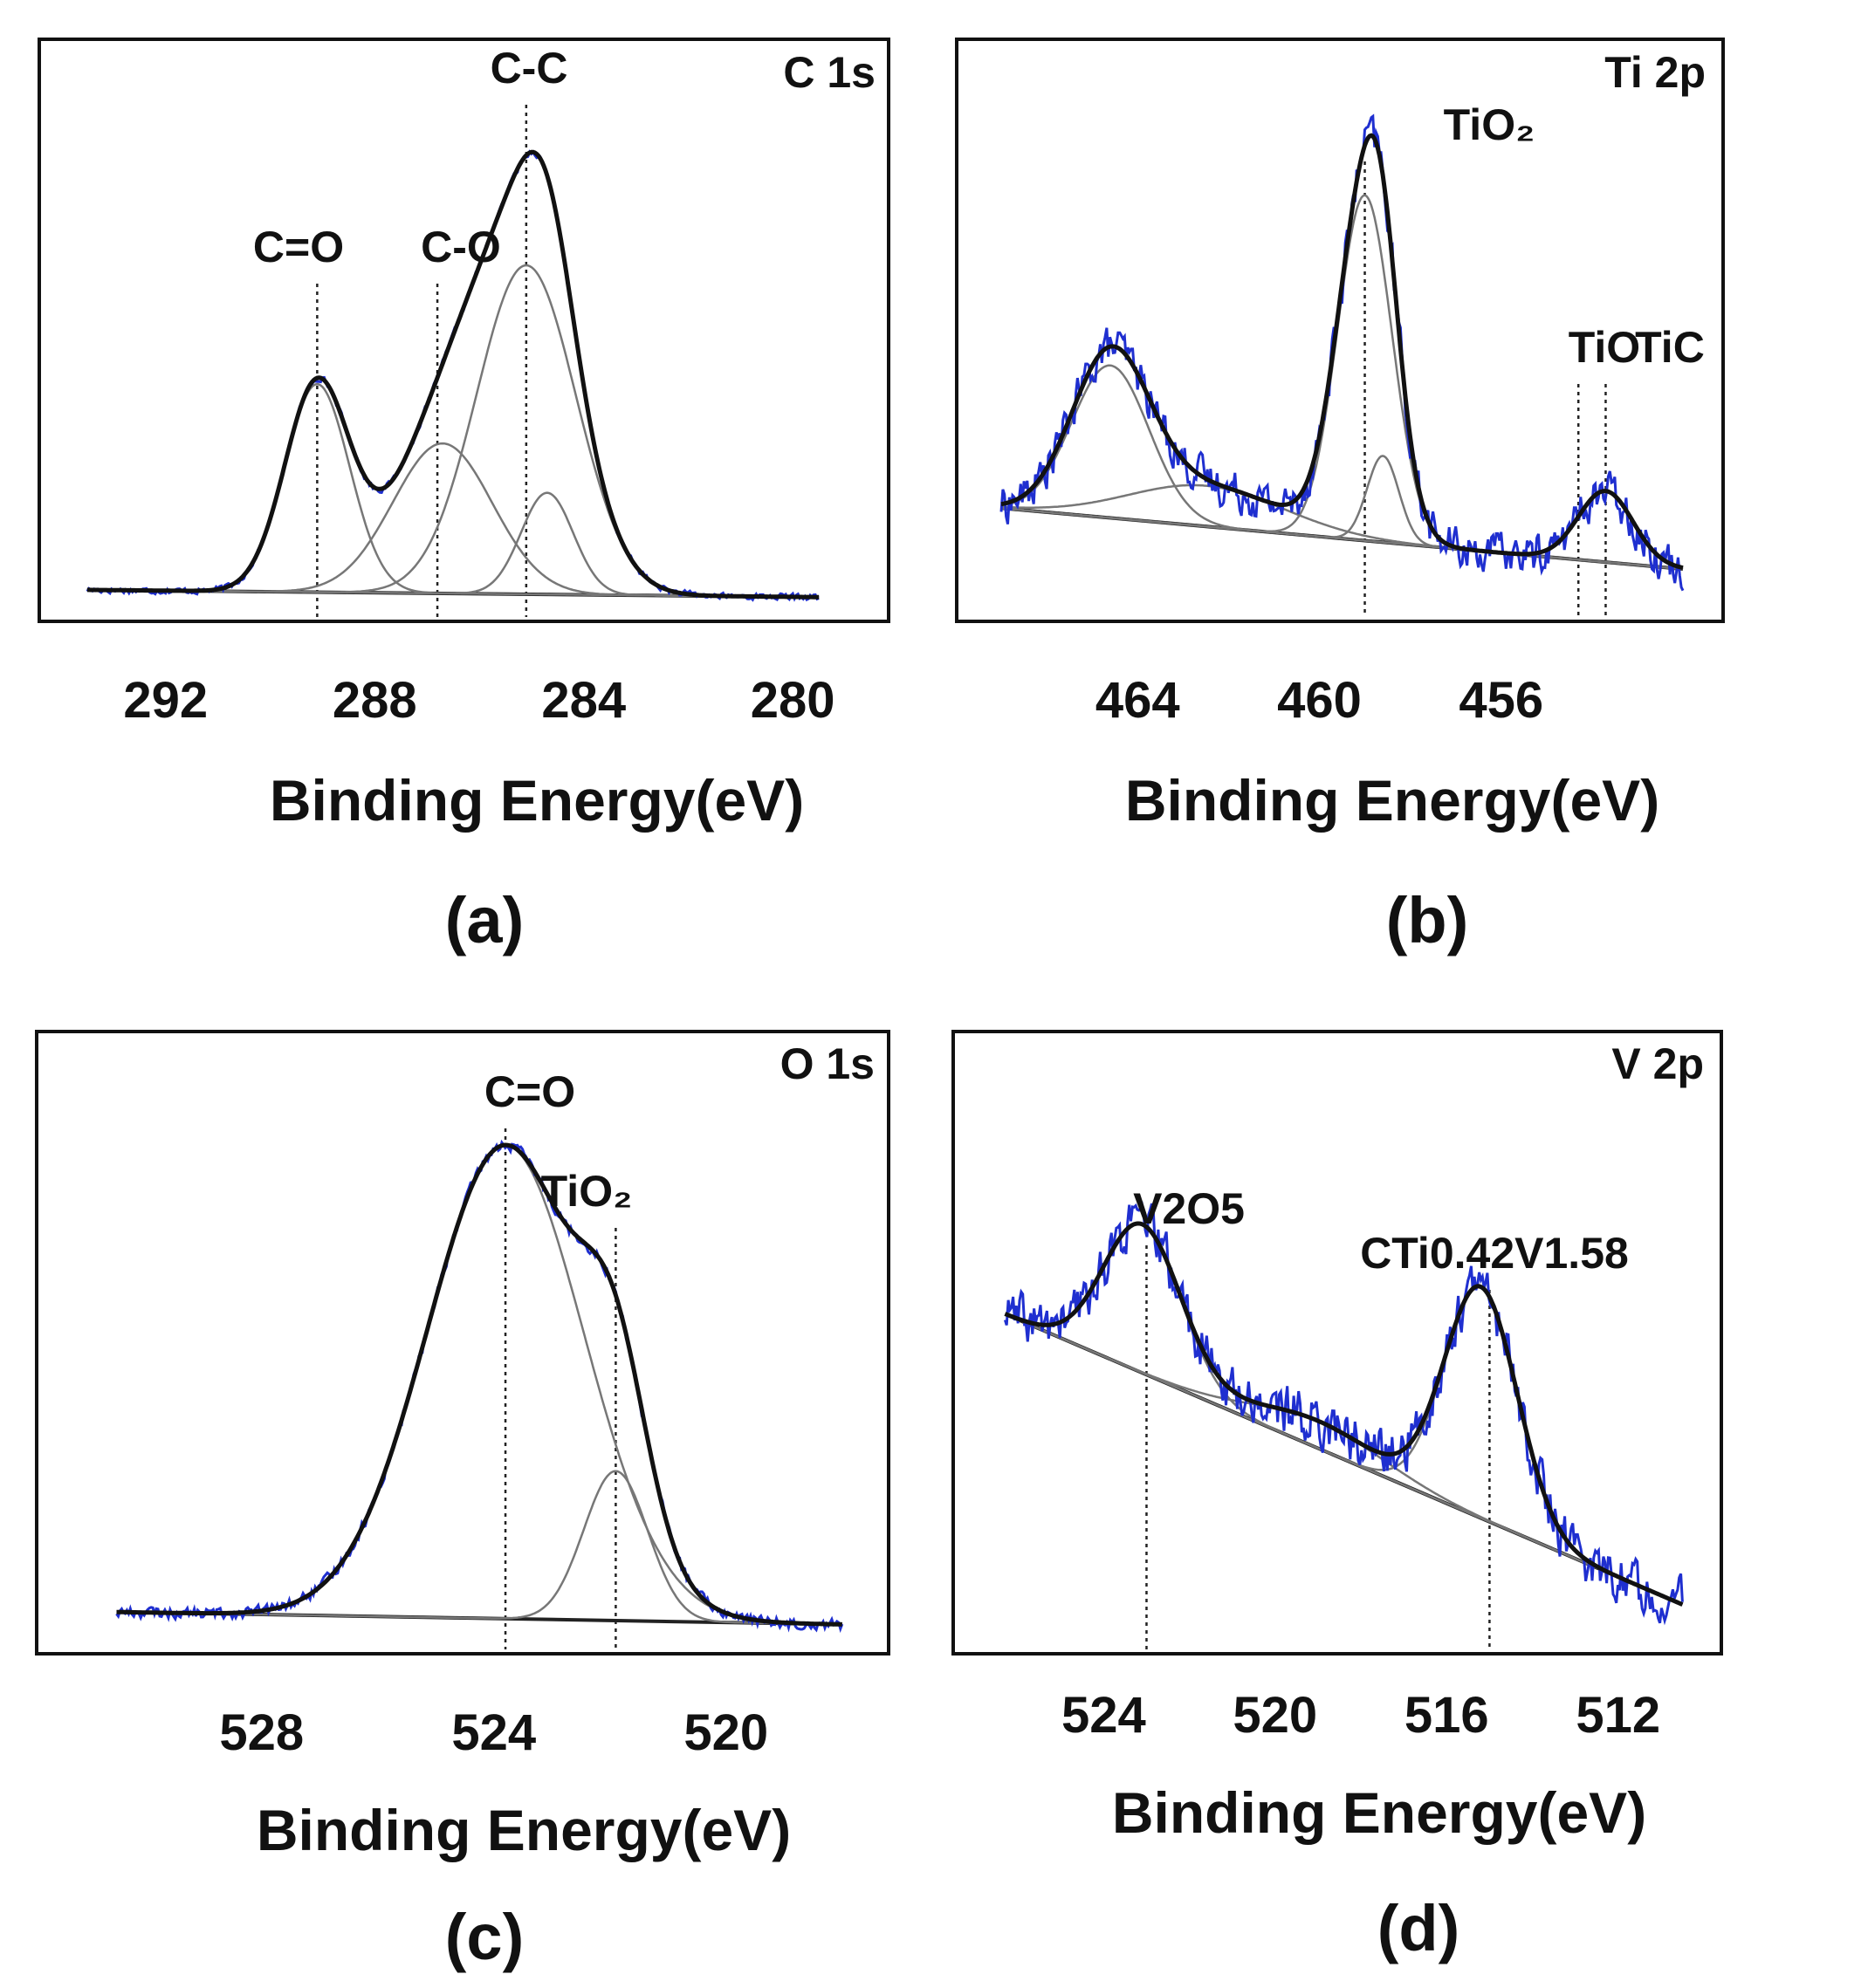 This screenshot has width=1868, height=1988. I want to click on x-tick-label: 456, so click(1501, 700).